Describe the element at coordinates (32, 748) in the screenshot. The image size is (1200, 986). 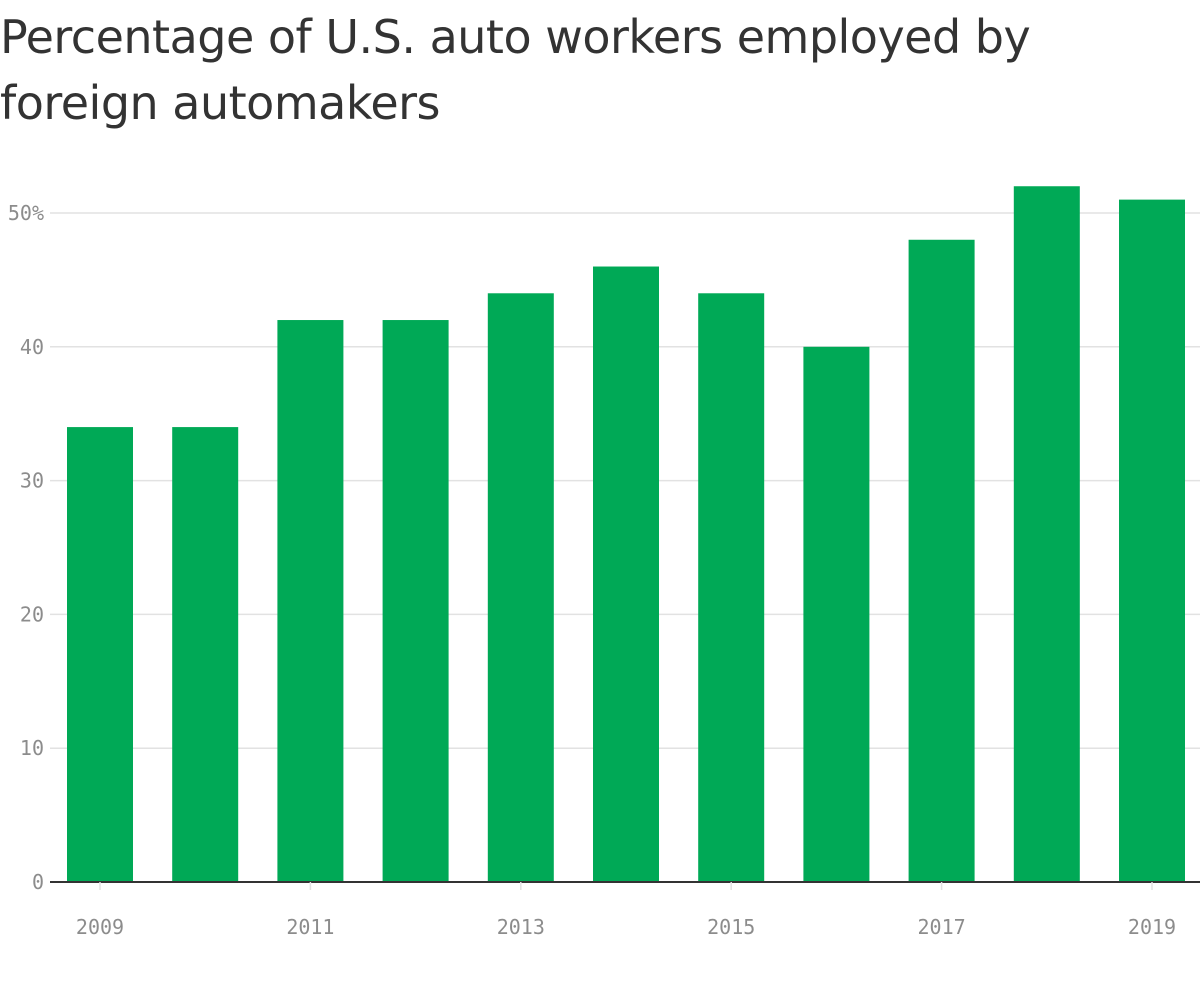
I see `y-tick-label: 10` at that location.